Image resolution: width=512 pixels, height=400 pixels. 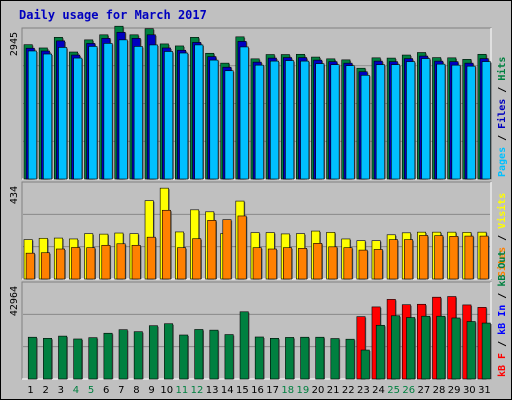 I want to click on legend-entry: Files, so click(x=502, y=114).